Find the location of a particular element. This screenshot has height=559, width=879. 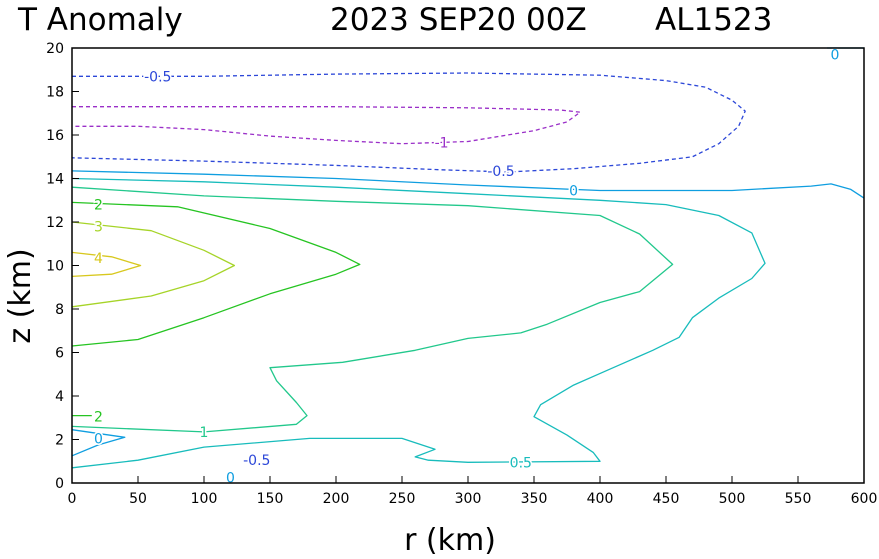

x-tick-label: 300 is located at coordinates (468, 499).